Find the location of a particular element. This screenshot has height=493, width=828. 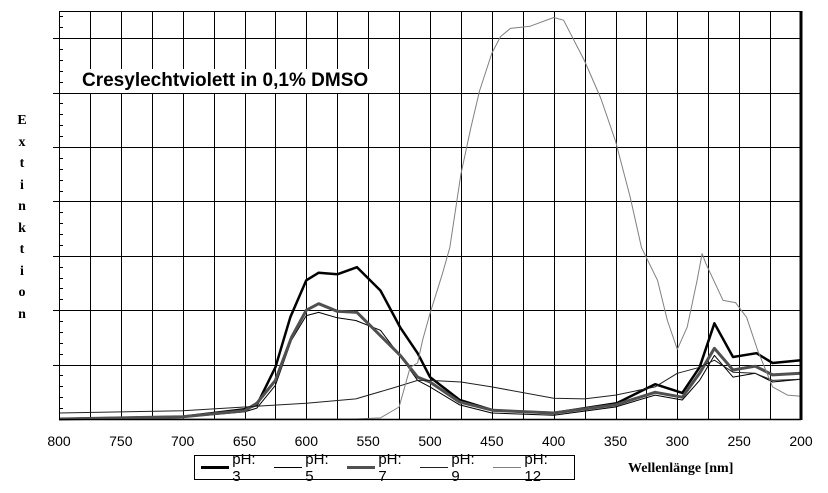

legend-label: pH: 9 is located at coordinates (463, 467).